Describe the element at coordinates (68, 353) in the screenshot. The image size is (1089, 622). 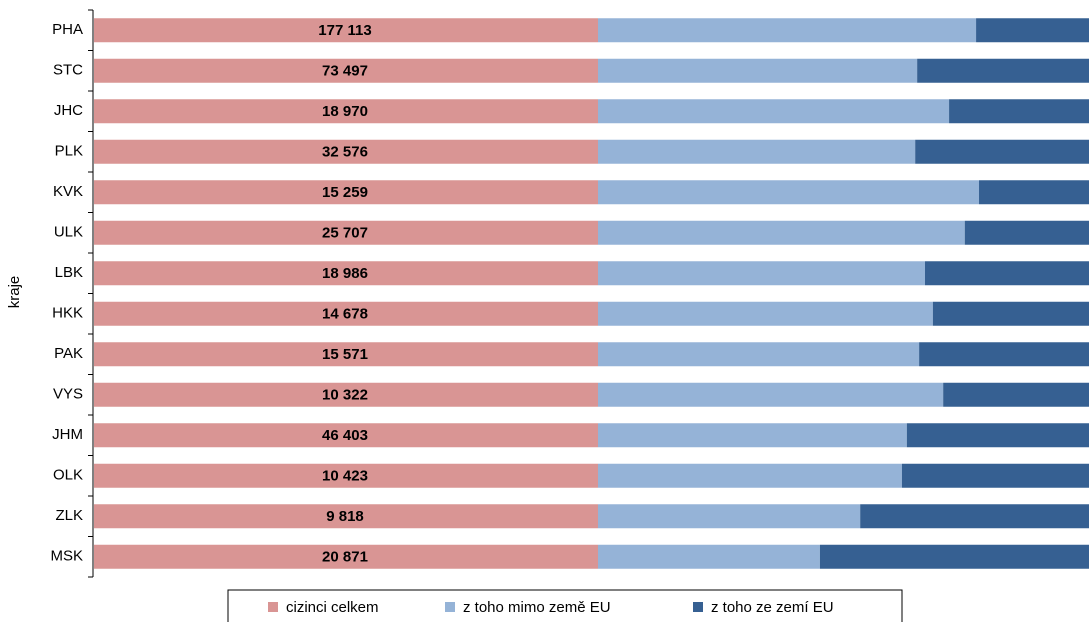
I see `y-tick-label: PAK` at that location.